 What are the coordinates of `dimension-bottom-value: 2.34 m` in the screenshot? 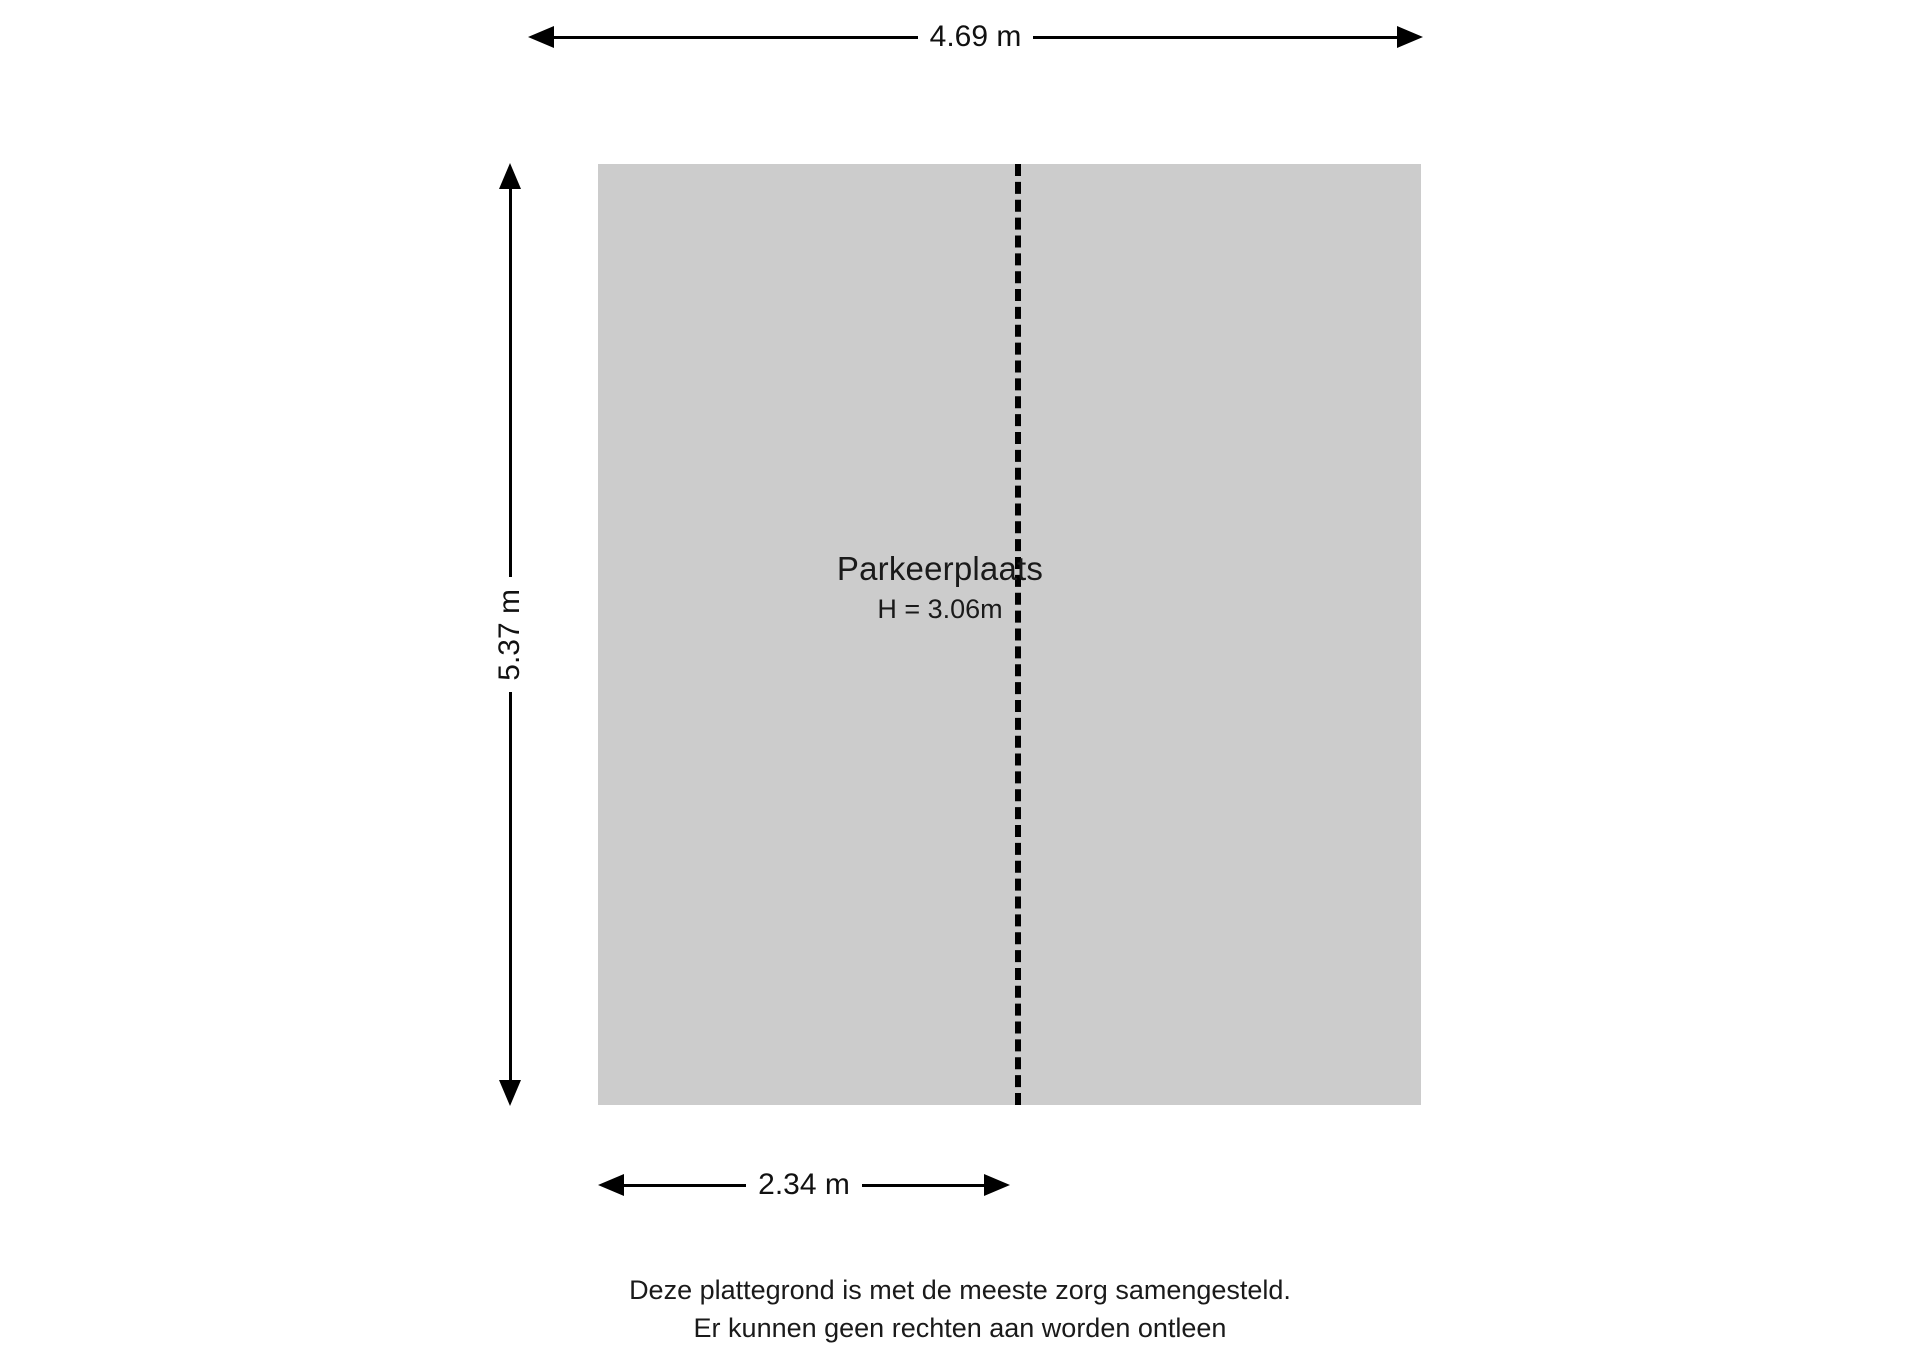 It's located at (804, 1184).